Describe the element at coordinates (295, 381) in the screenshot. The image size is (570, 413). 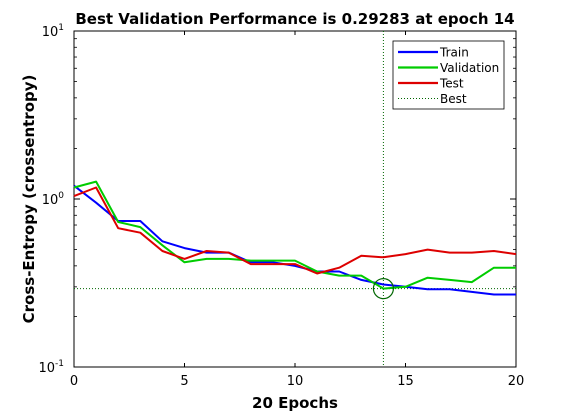
I see `x-tick-label: 10` at that location.